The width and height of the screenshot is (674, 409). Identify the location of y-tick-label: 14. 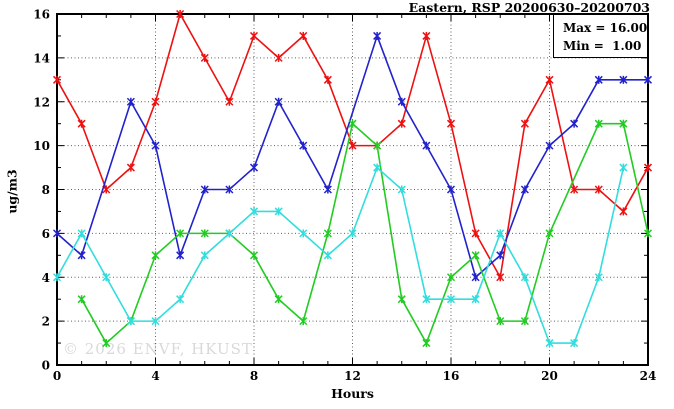
(41, 58).